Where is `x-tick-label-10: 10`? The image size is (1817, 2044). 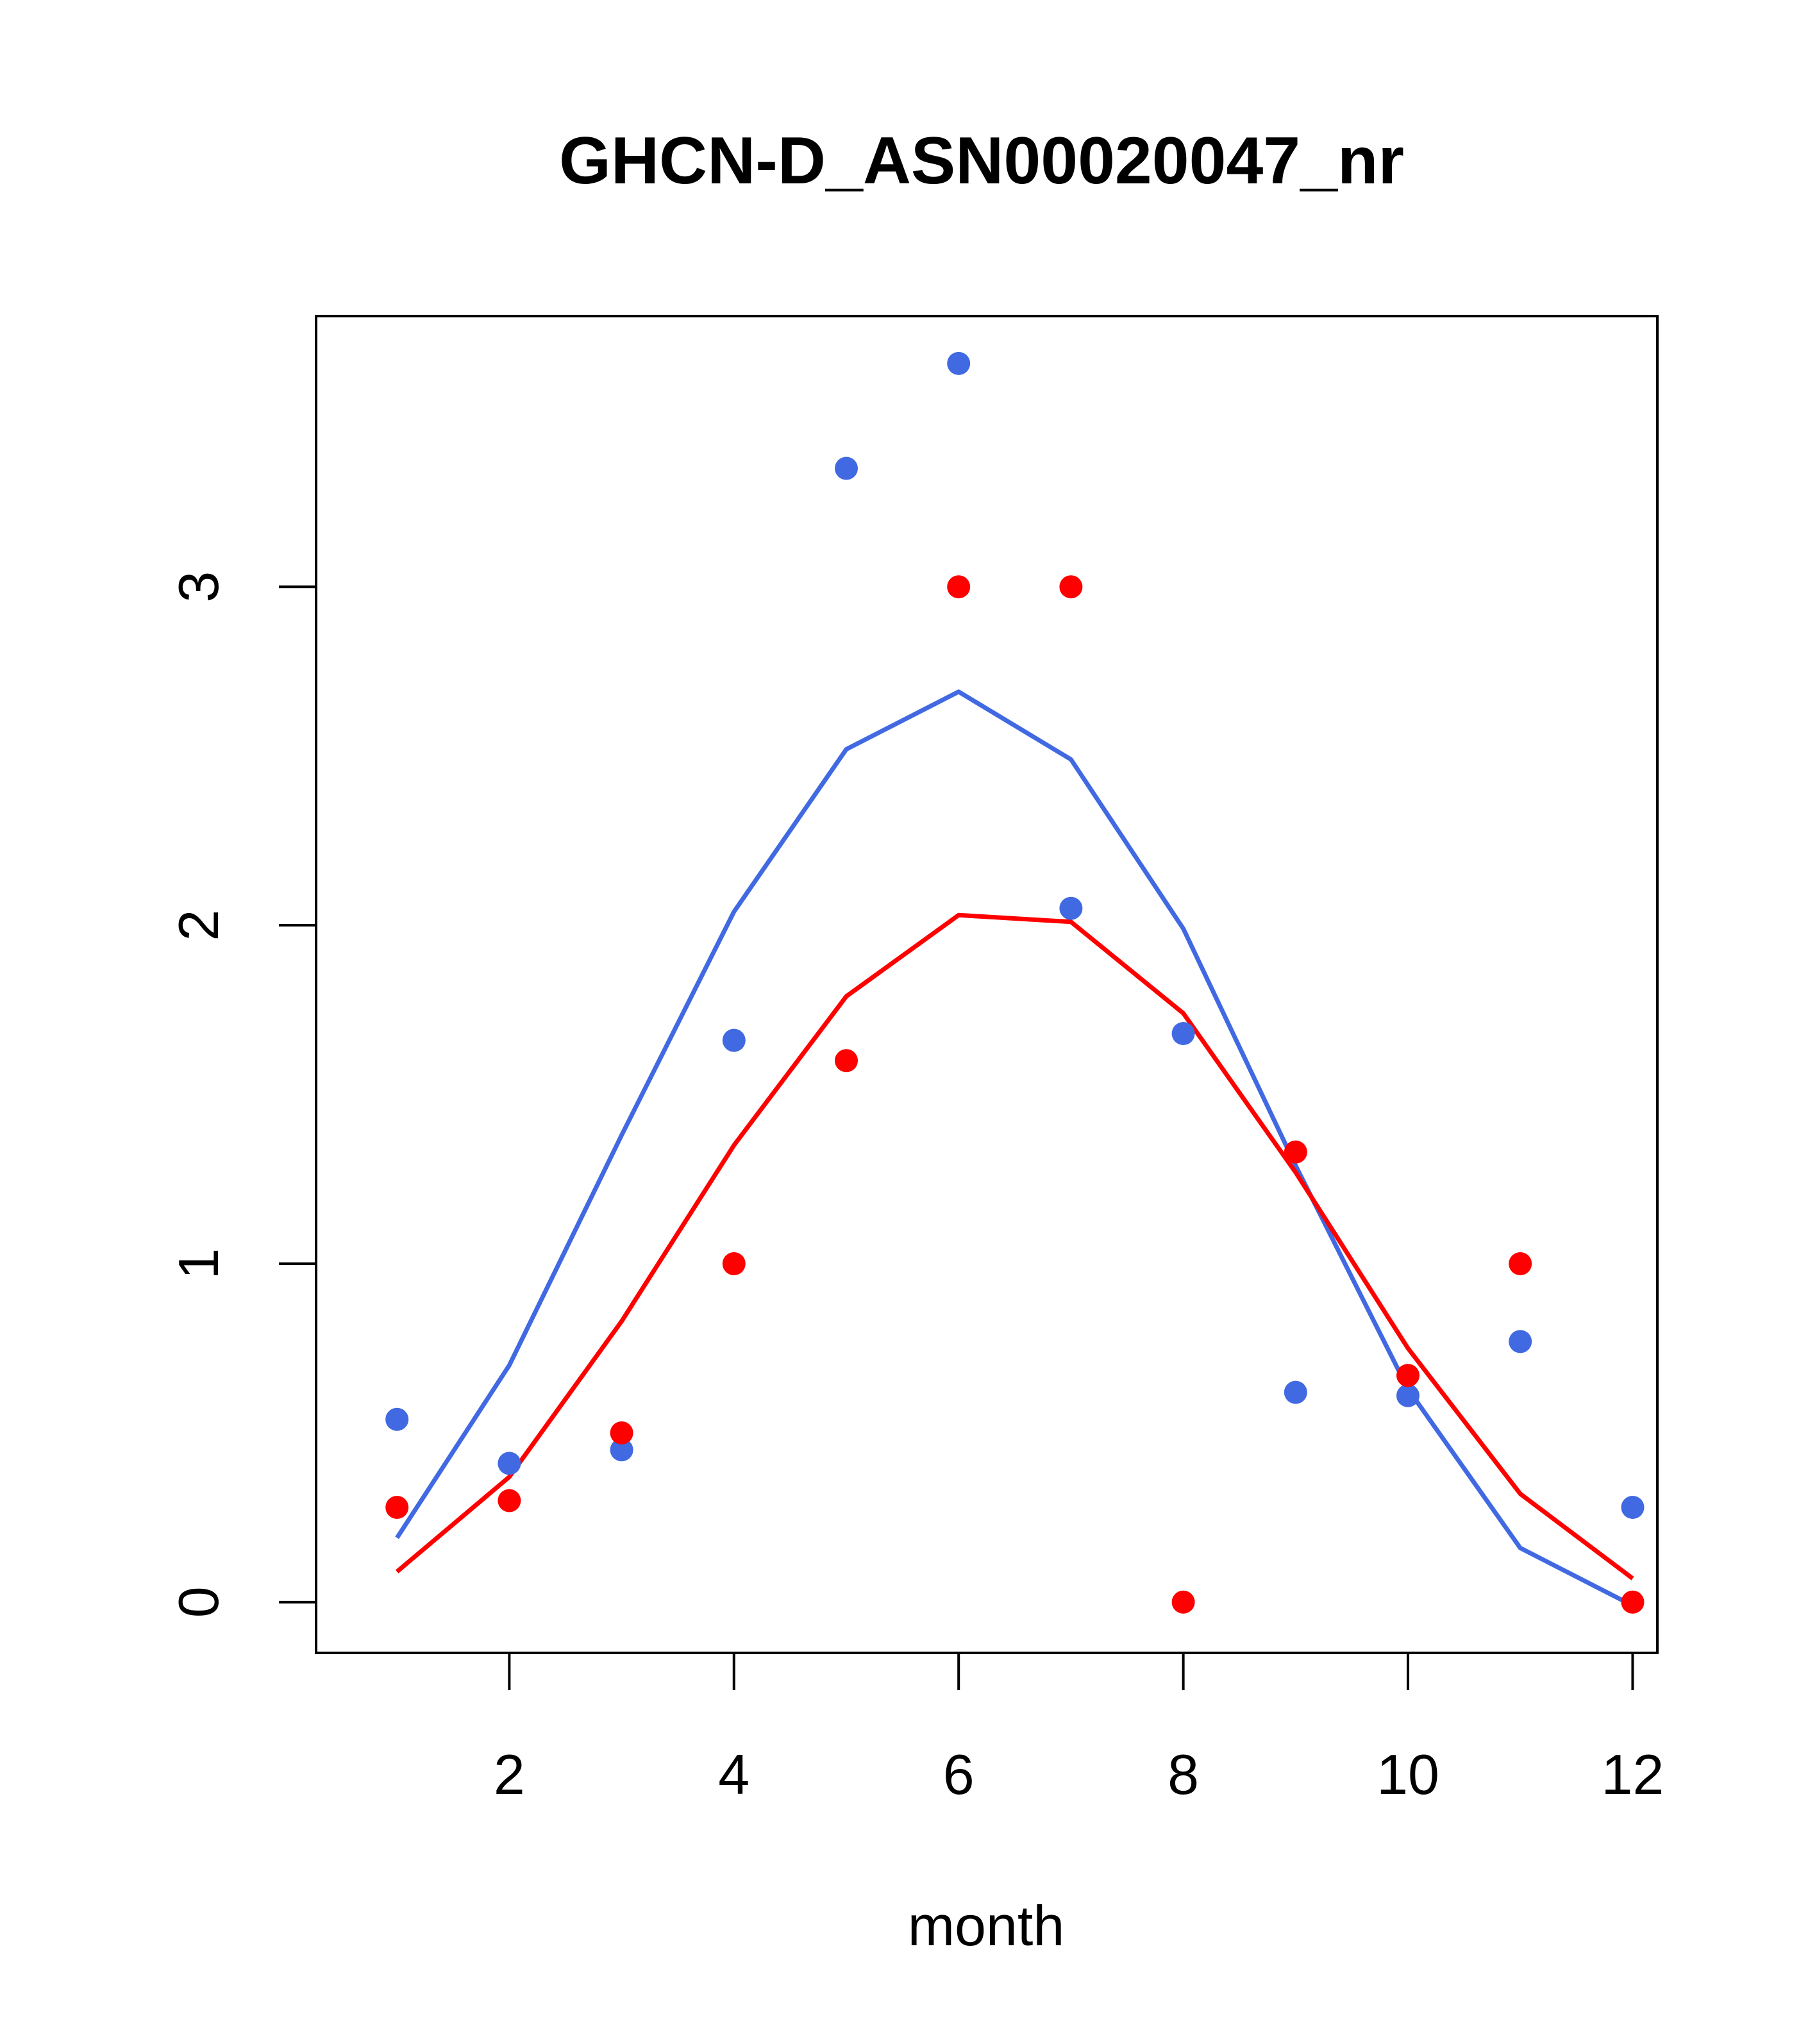 x-tick-label-10: 10 is located at coordinates (1408, 1775).